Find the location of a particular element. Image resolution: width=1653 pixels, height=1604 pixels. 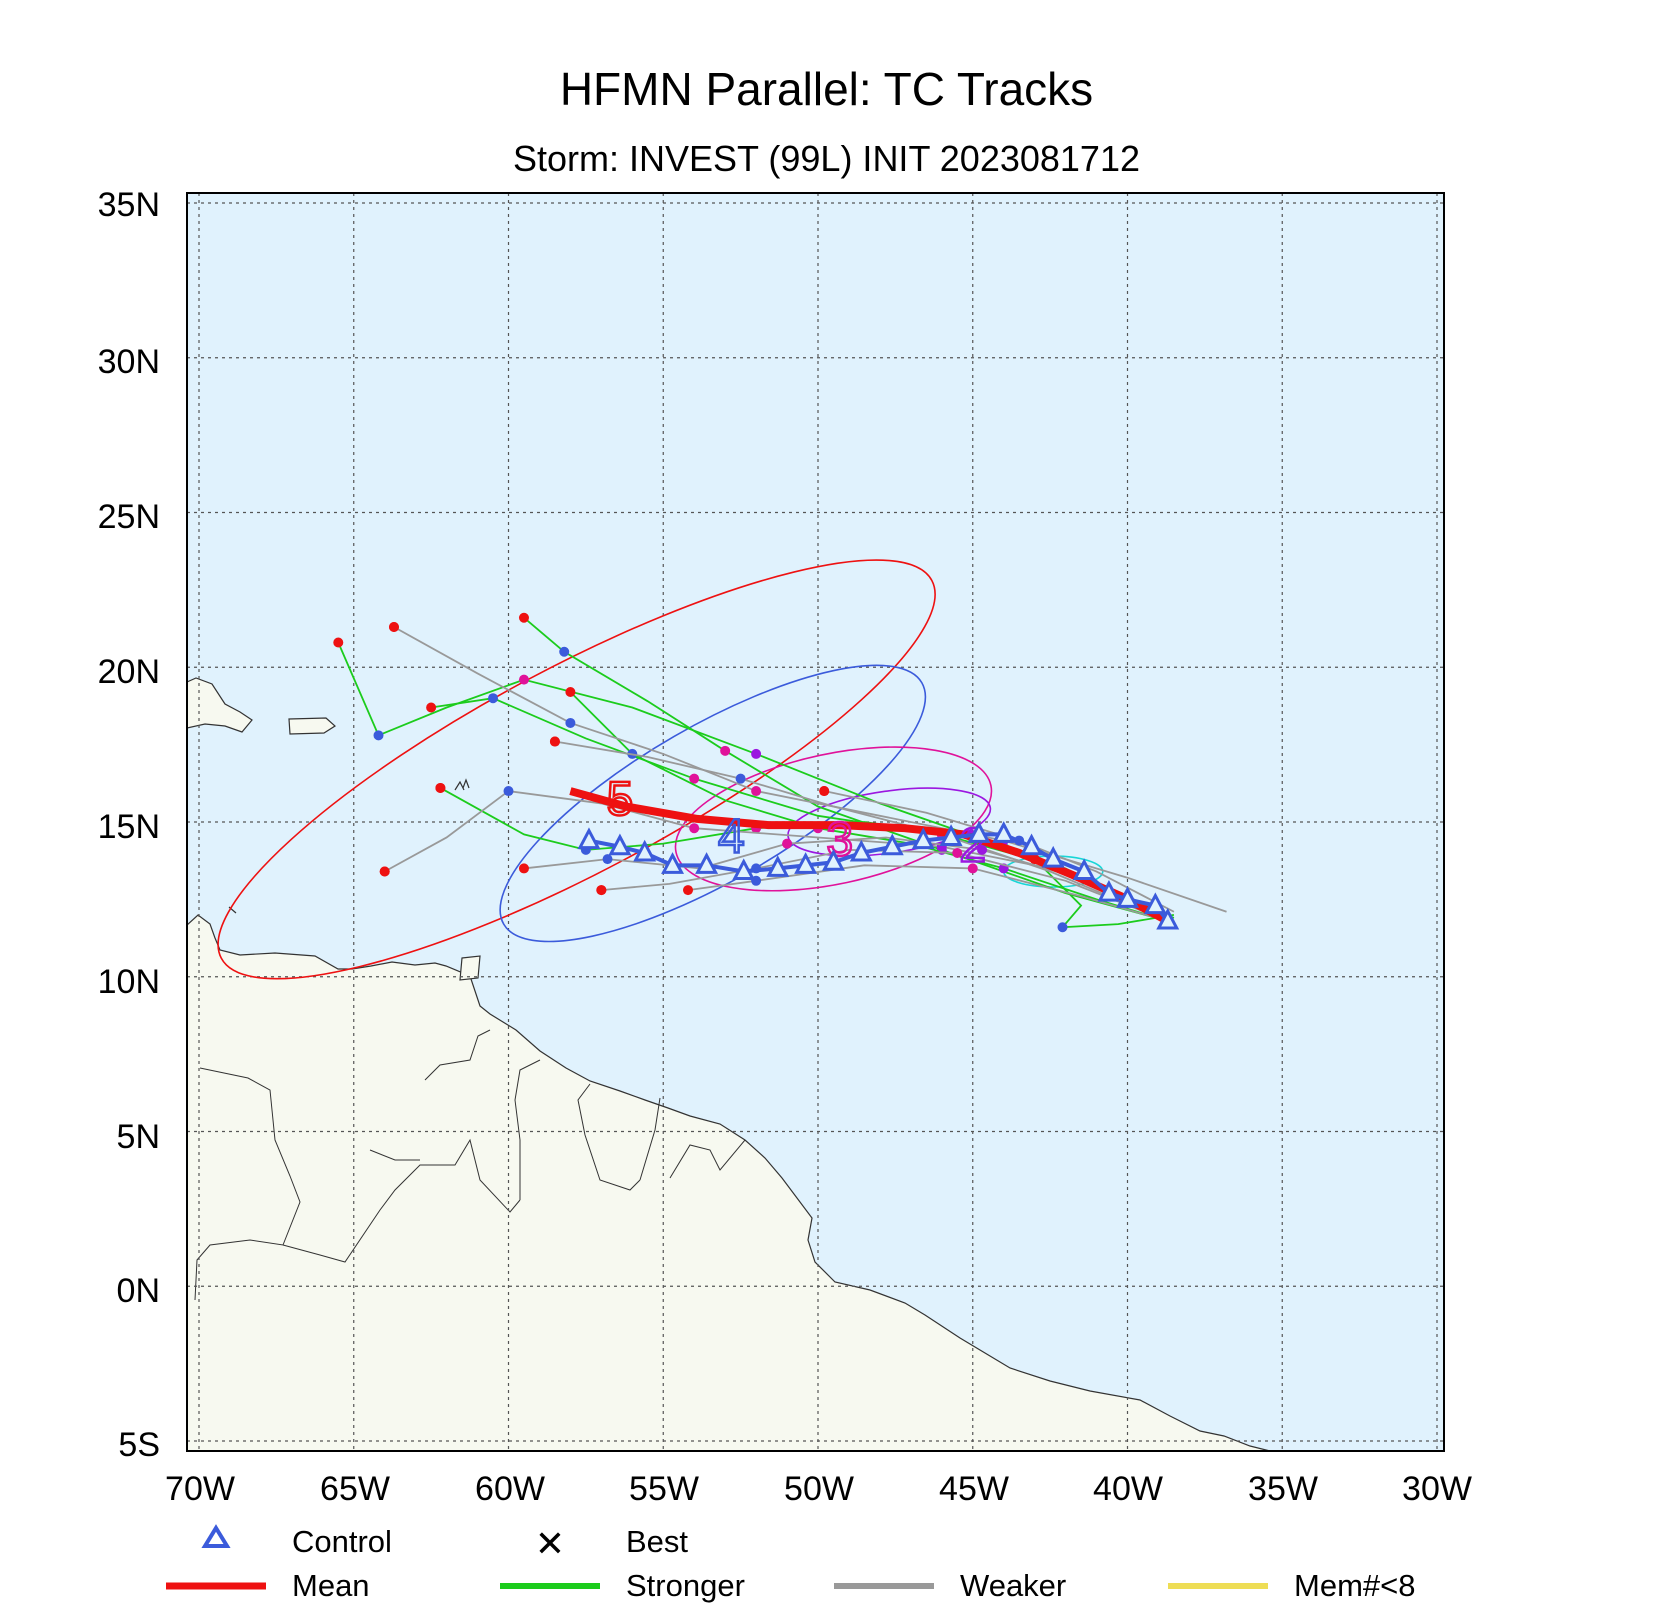

lon-label-30w: 30W is located at coordinates (1437, 1489).